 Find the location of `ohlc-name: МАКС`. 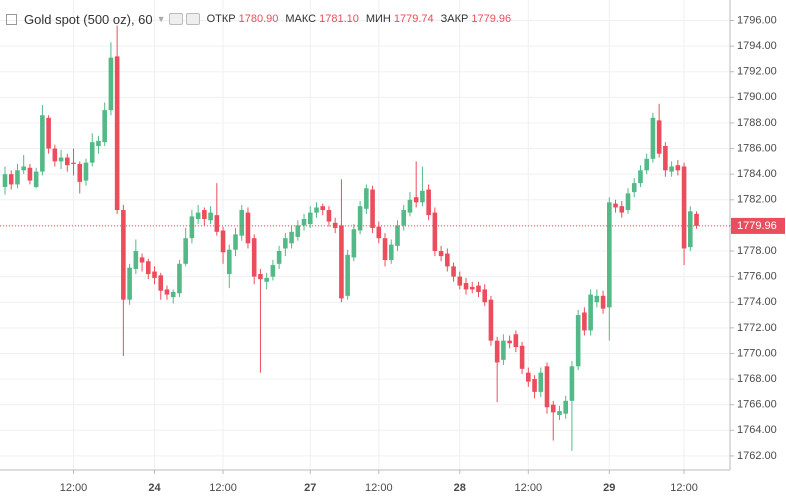

ohlc-name: МАКС is located at coordinates (301, 19).